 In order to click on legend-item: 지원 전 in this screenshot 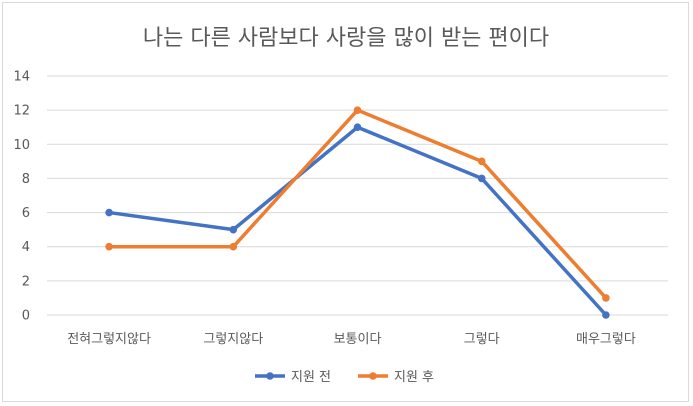, I will do `click(293, 377)`.